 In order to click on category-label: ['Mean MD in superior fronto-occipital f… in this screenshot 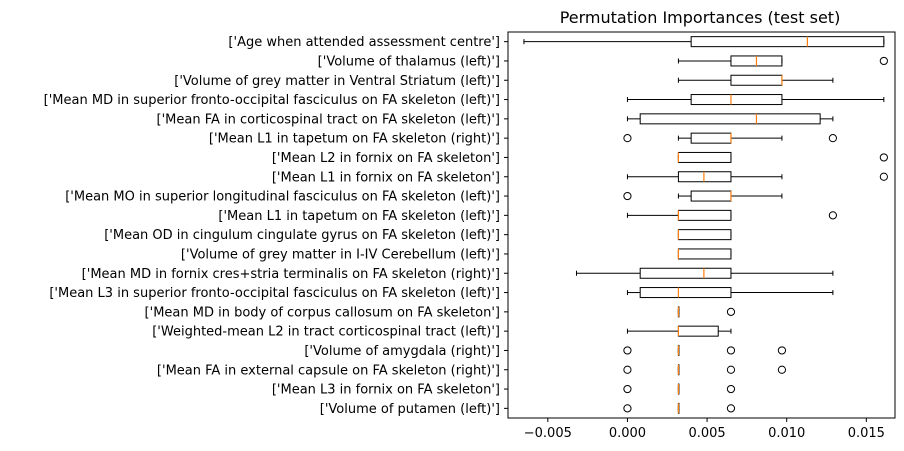, I will do `click(272, 100)`.